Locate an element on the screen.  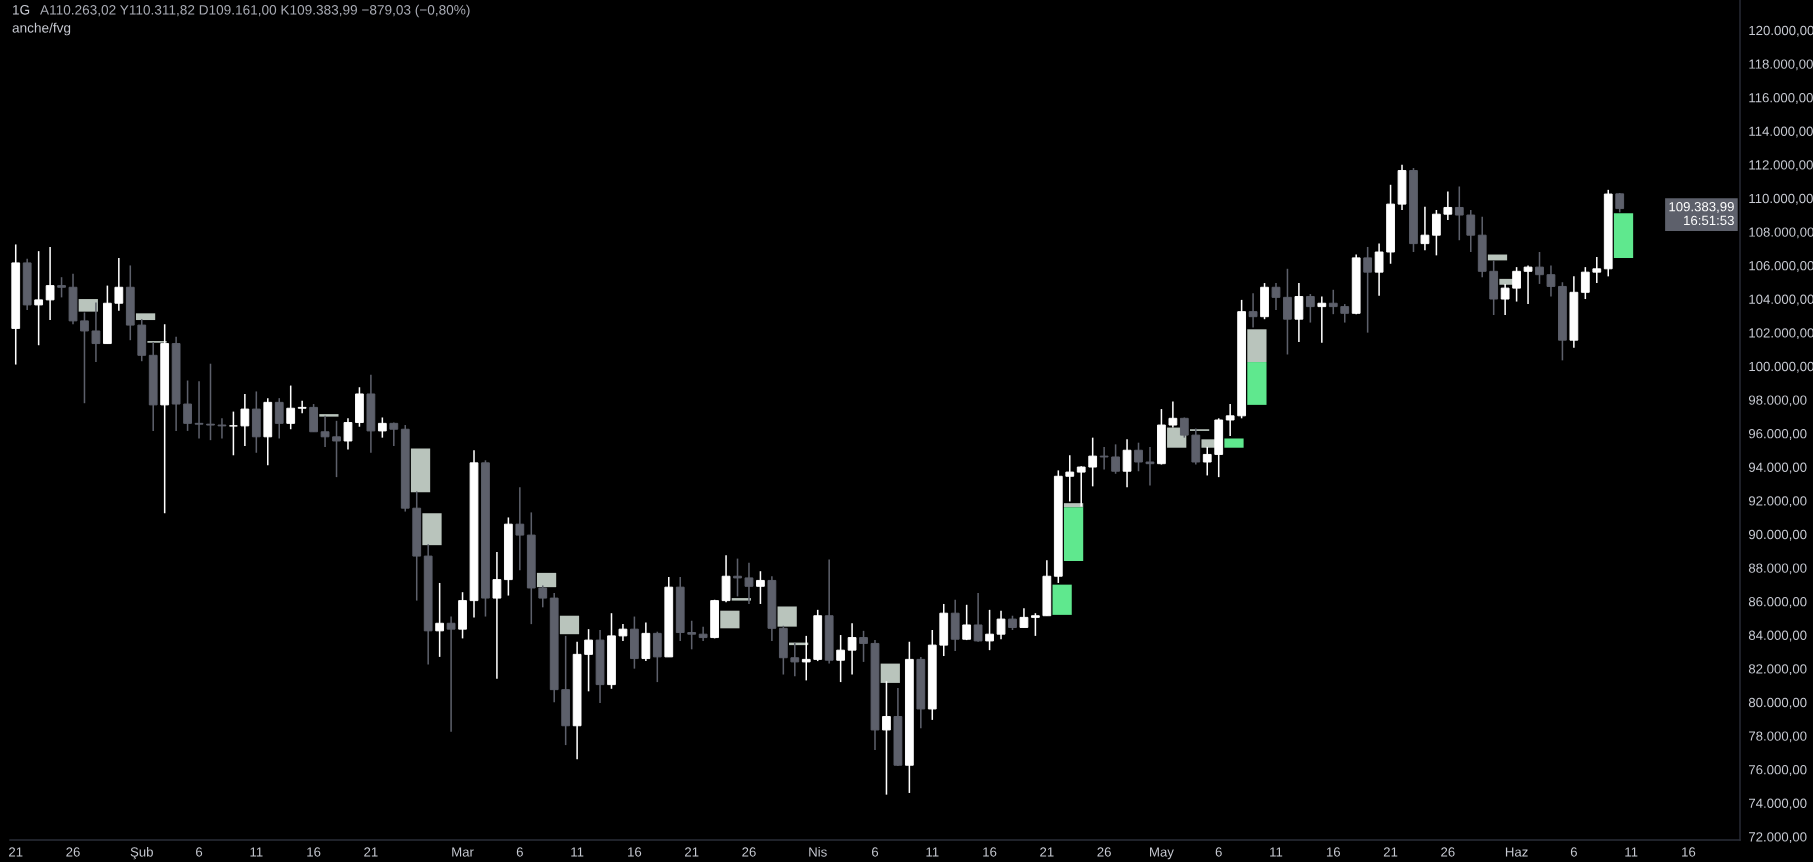
y-tick-label: 72.000,00 is located at coordinates (1778, 838).